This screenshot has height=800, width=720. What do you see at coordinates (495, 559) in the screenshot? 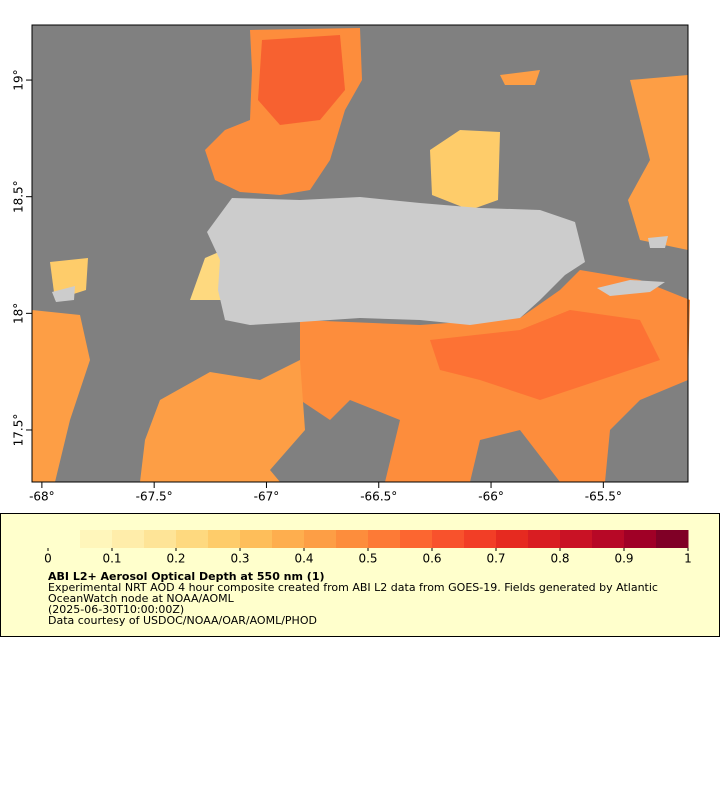
I see `colorbar-tick-label: 0.7` at bounding box center [495, 559].